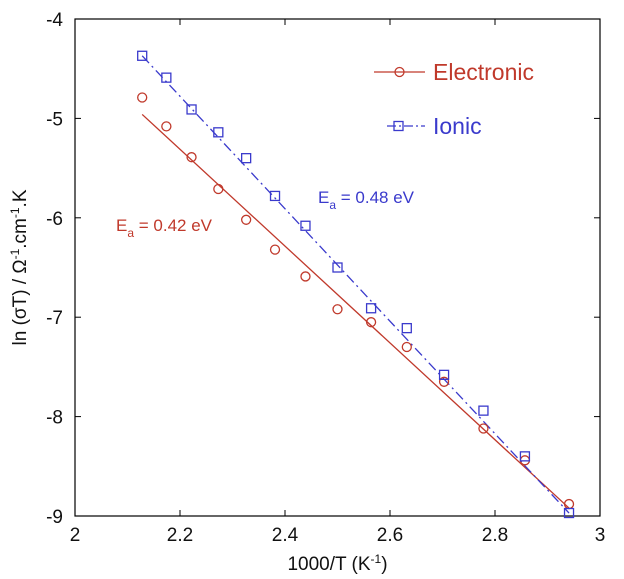 This screenshot has width=624, height=579. I want to click on legend-marker-electronic, so click(399, 72).